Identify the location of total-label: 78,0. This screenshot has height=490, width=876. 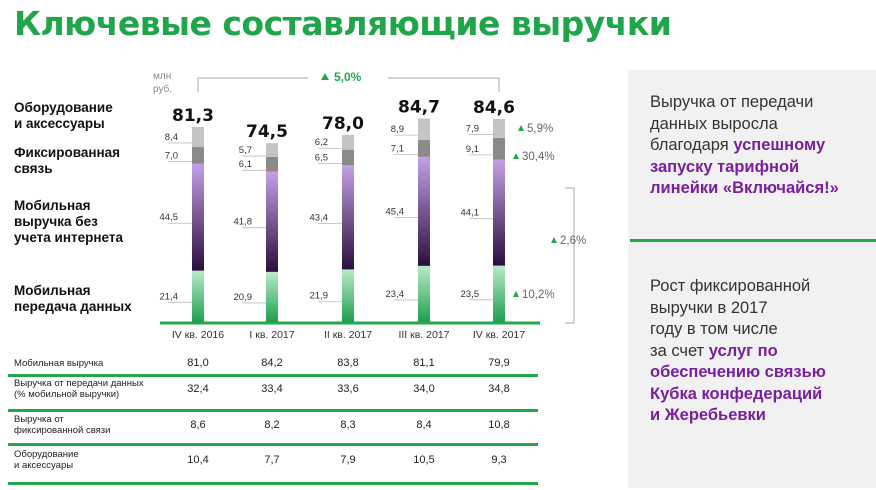
(343, 124).